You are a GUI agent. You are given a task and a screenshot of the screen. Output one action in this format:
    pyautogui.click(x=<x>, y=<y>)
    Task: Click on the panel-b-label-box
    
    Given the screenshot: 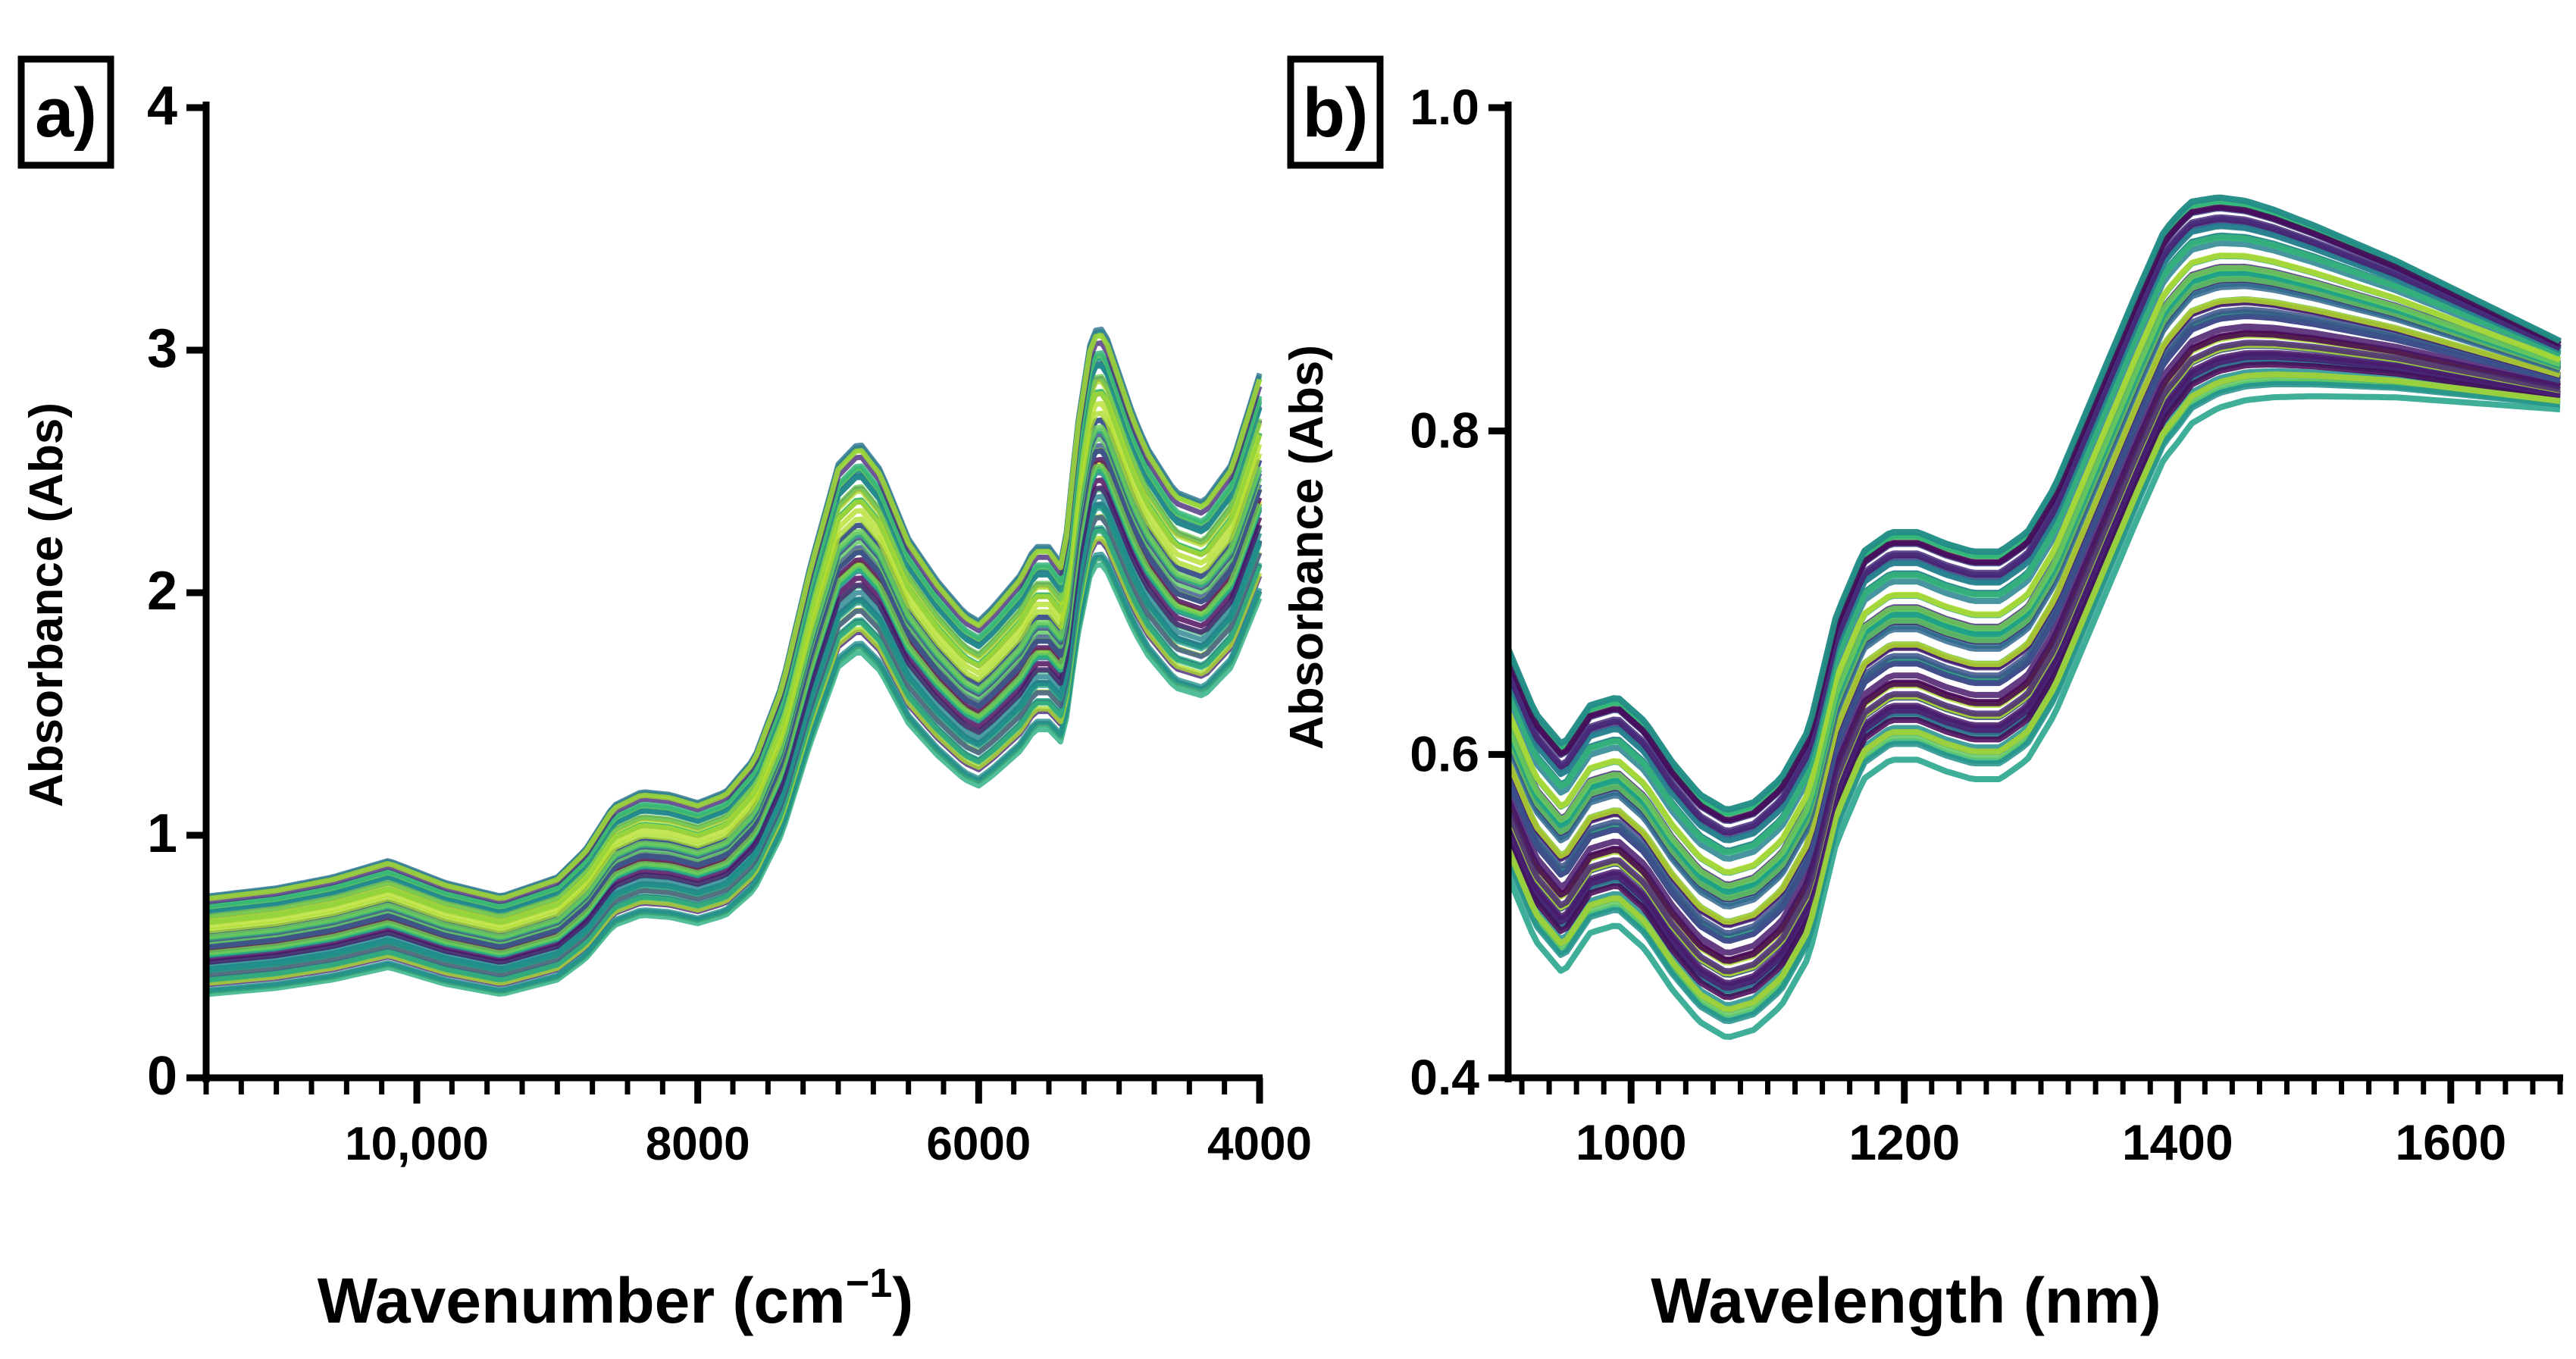 What is the action you would take?
    pyautogui.click(x=1336, y=112)
    